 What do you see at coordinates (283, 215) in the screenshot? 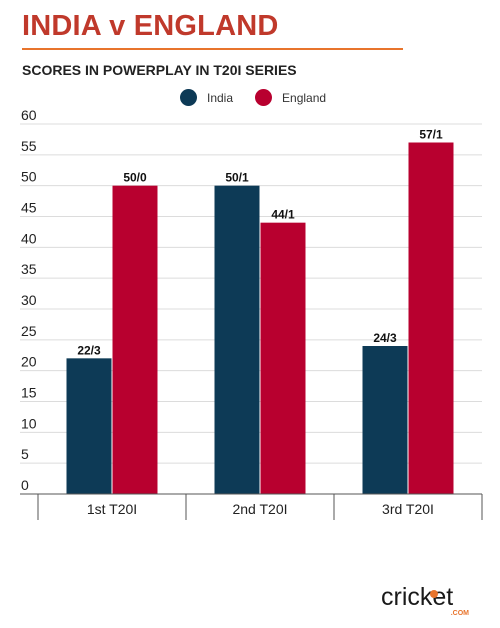
I see `bar-value-label: 44/1` at bounding box center [283, 215].